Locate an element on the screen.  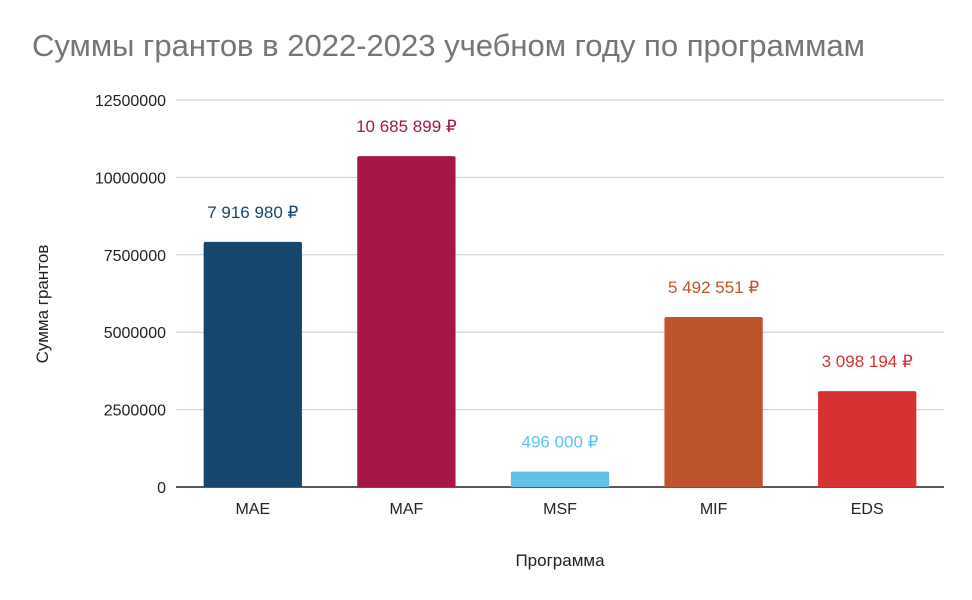
y-tick-label: 7500000 is located at coordinates (135, 256).